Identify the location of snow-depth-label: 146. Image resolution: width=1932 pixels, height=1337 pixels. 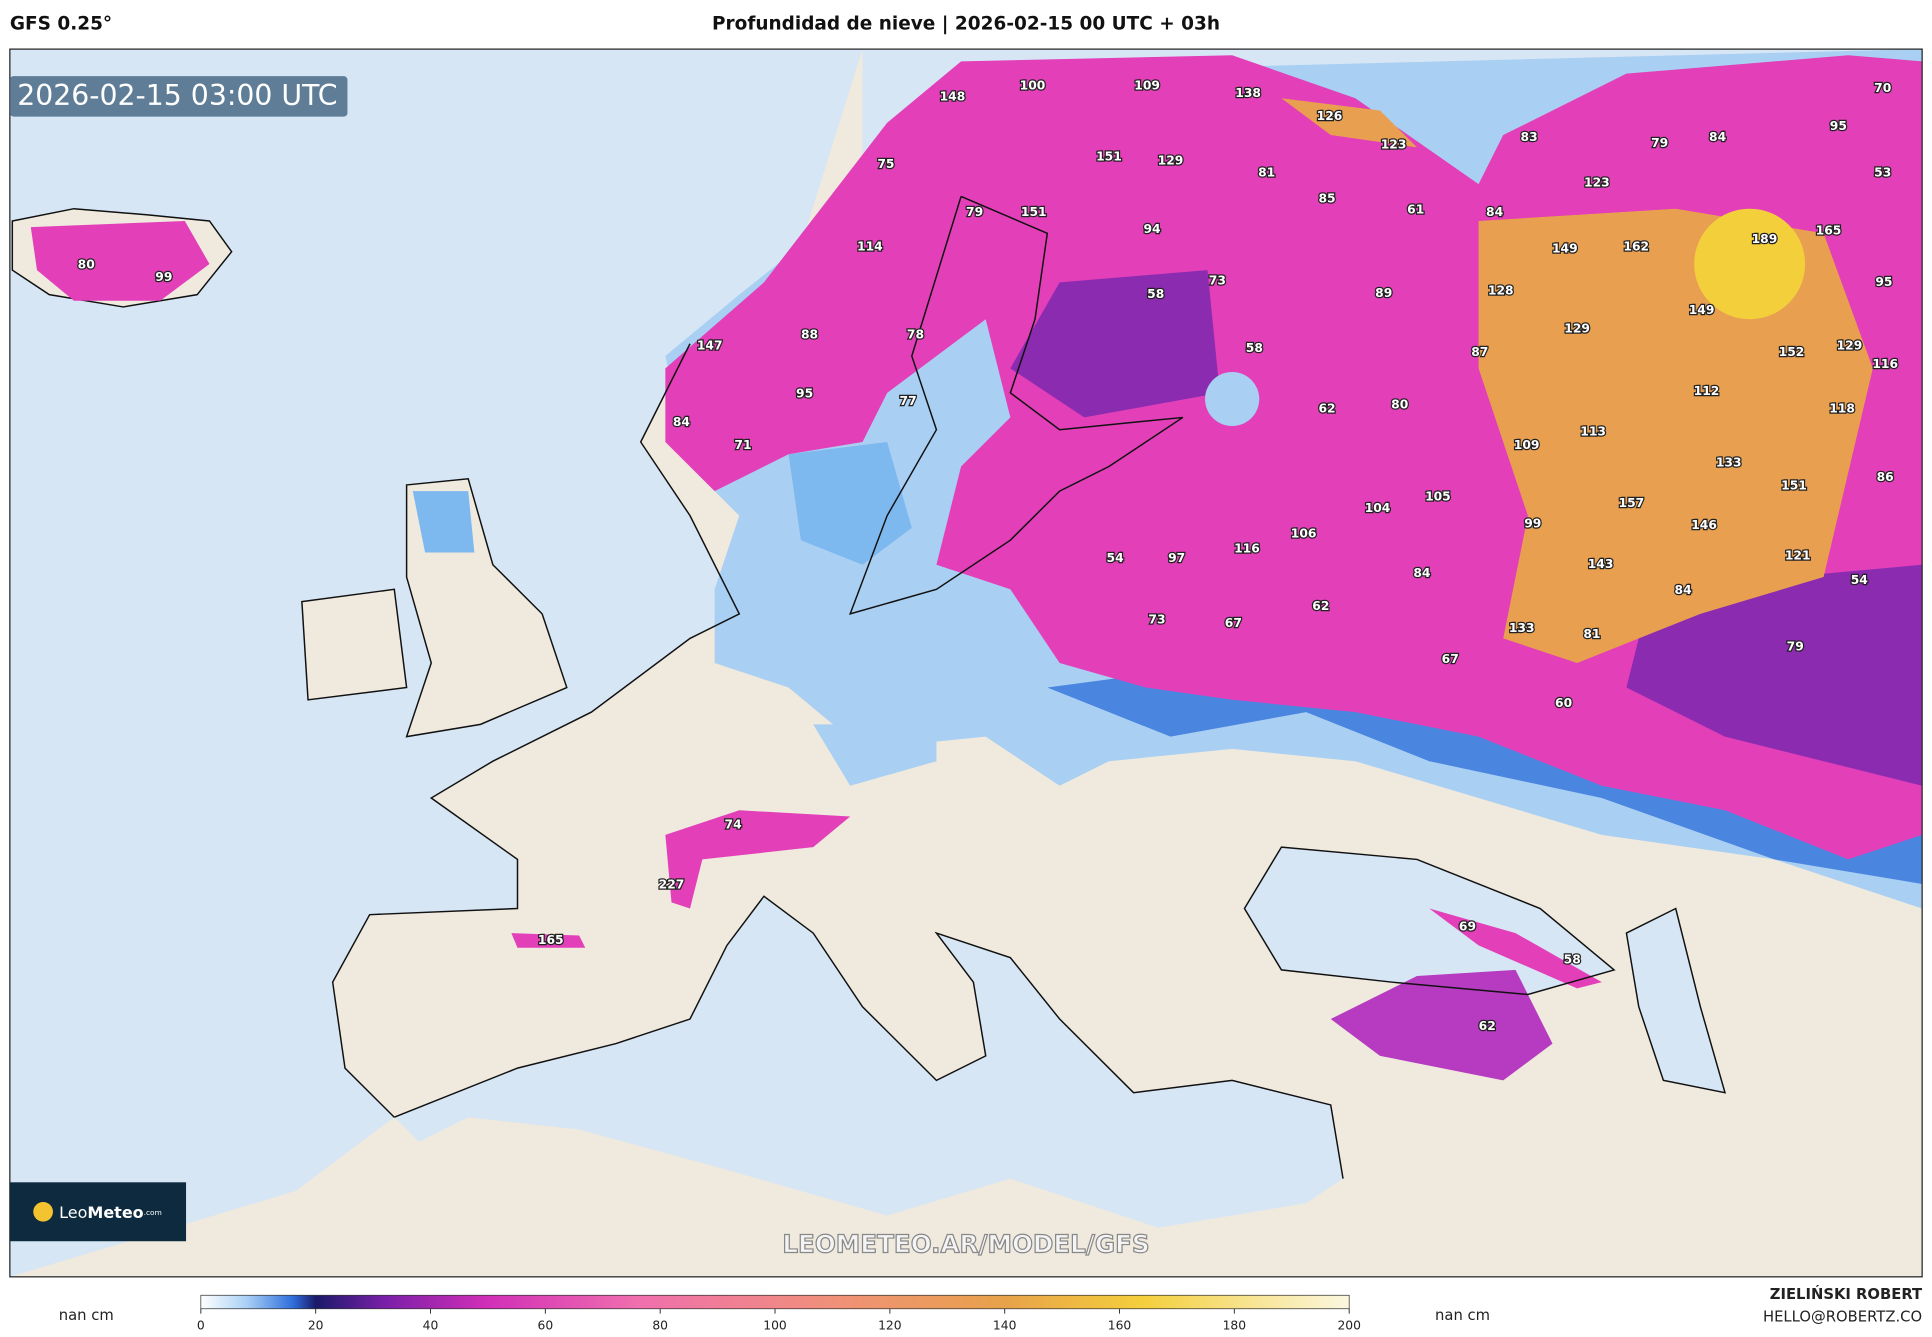
(1704, 525).